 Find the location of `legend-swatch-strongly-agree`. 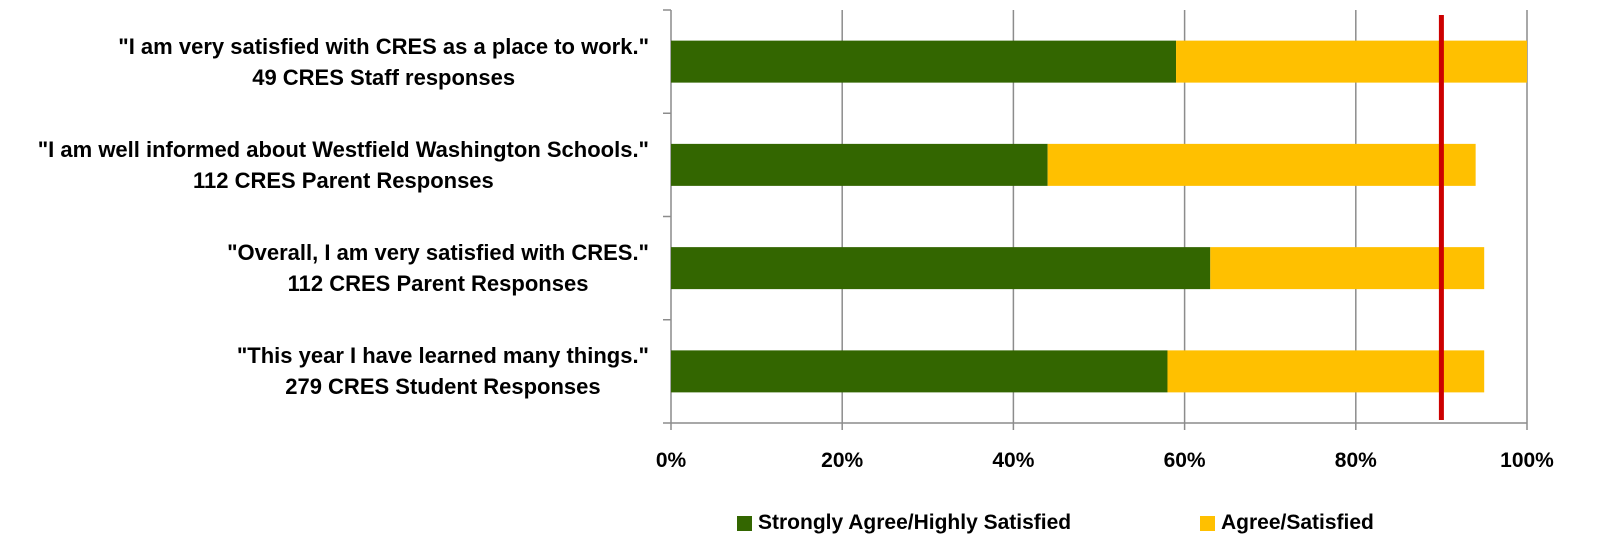

legend-swatch-strongly-agree is located at coordinates (744, 523).